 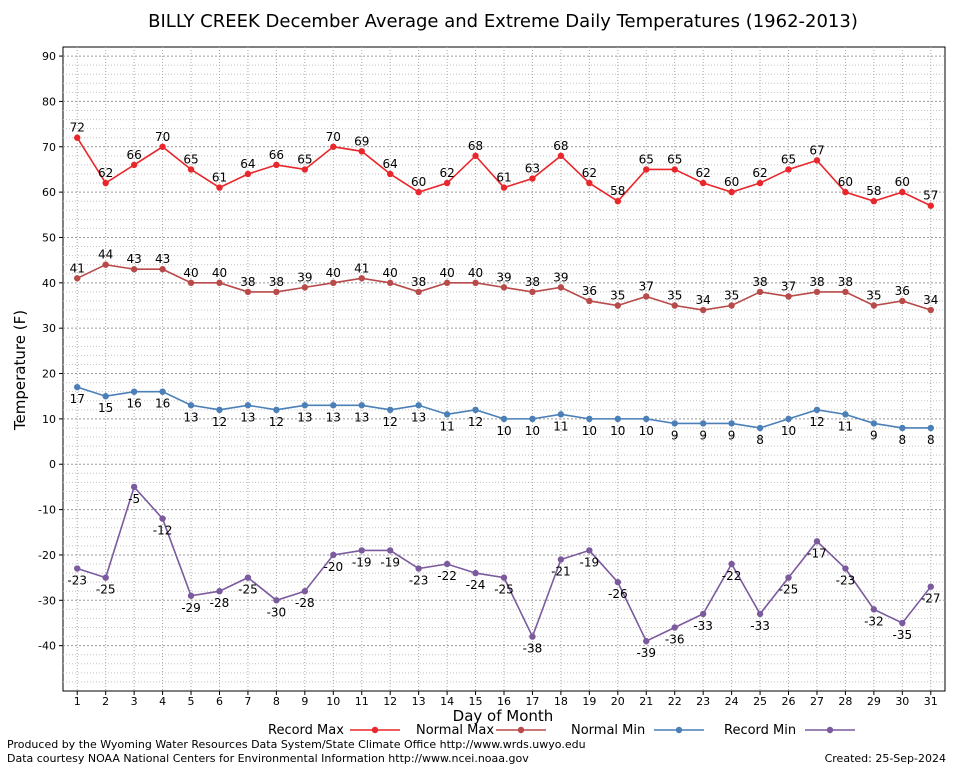 I want to click on x-tick-label: 9, so click(x=304, y=701).